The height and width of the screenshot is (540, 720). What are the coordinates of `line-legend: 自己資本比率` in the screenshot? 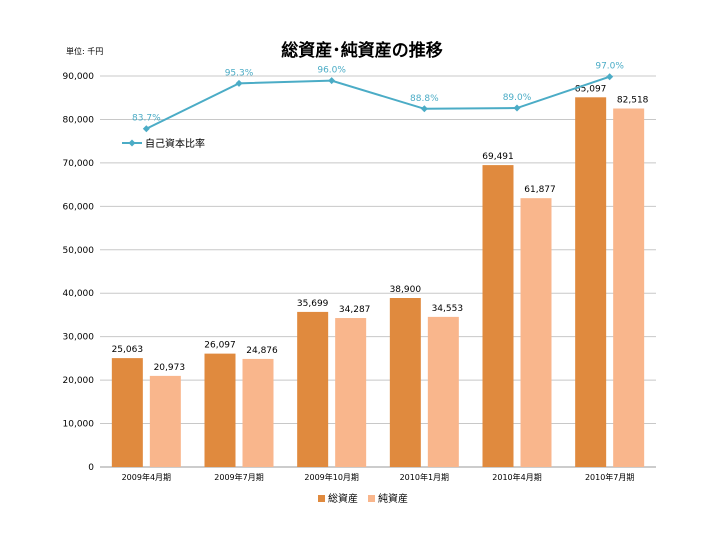 It's located at (163, 143).